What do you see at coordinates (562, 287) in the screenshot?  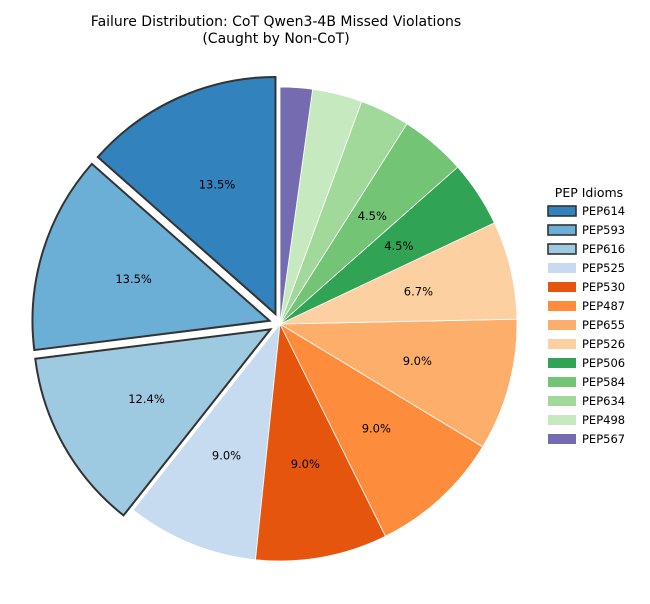 I see `legend-swatch-pep530` at bounding box center [562, 287].